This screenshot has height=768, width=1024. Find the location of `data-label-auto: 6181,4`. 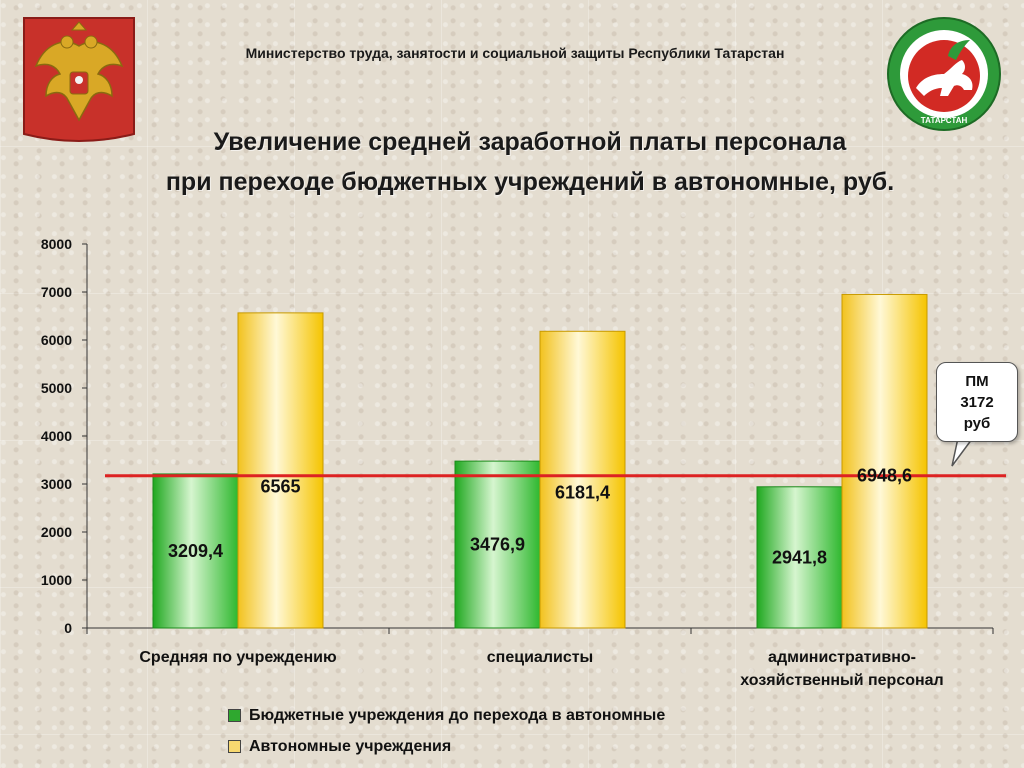

data-label-auto: 6181,4 is located at coordinates (582, 493).